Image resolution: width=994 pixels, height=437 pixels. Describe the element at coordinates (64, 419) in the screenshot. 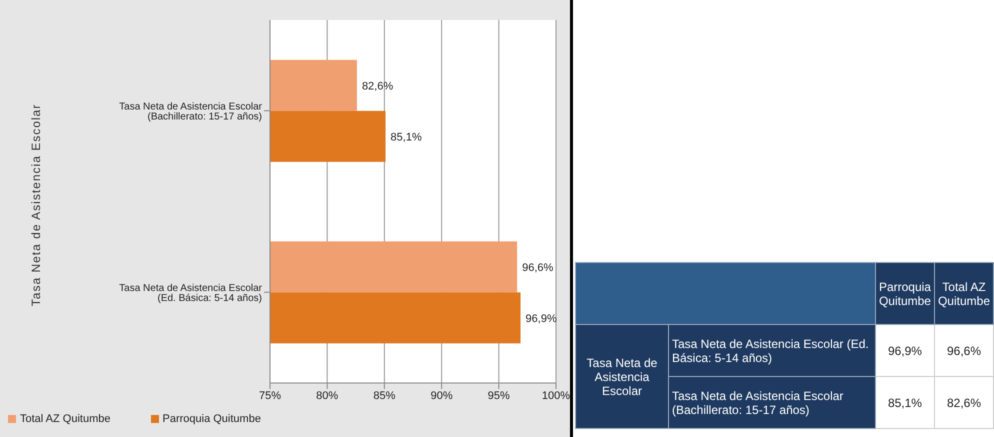

I see `legend-label: Total AZ Quitumbe` at that location.